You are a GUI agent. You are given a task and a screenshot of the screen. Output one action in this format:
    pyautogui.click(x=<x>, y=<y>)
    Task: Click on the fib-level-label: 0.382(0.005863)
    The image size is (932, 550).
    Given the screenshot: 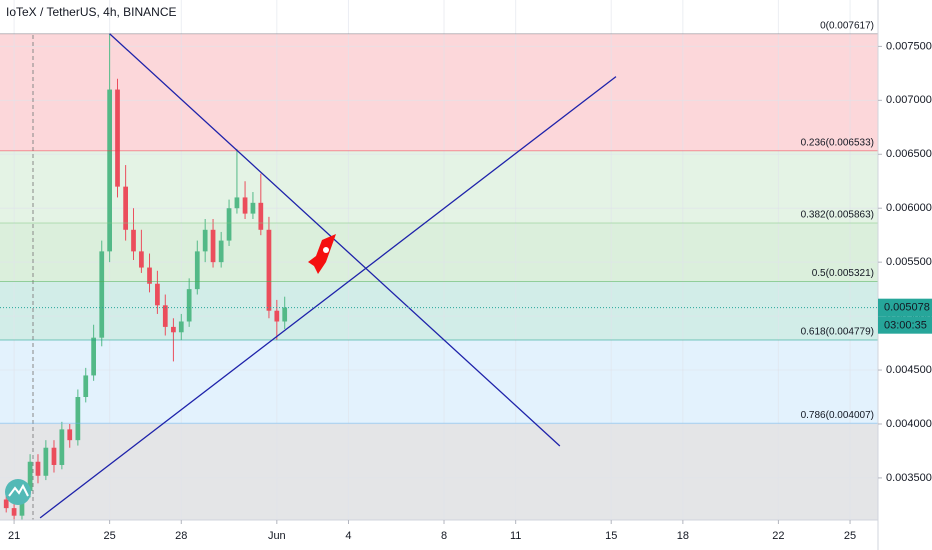 What is the action you would take?
    pyautogui.click(x=837, y=215)
    